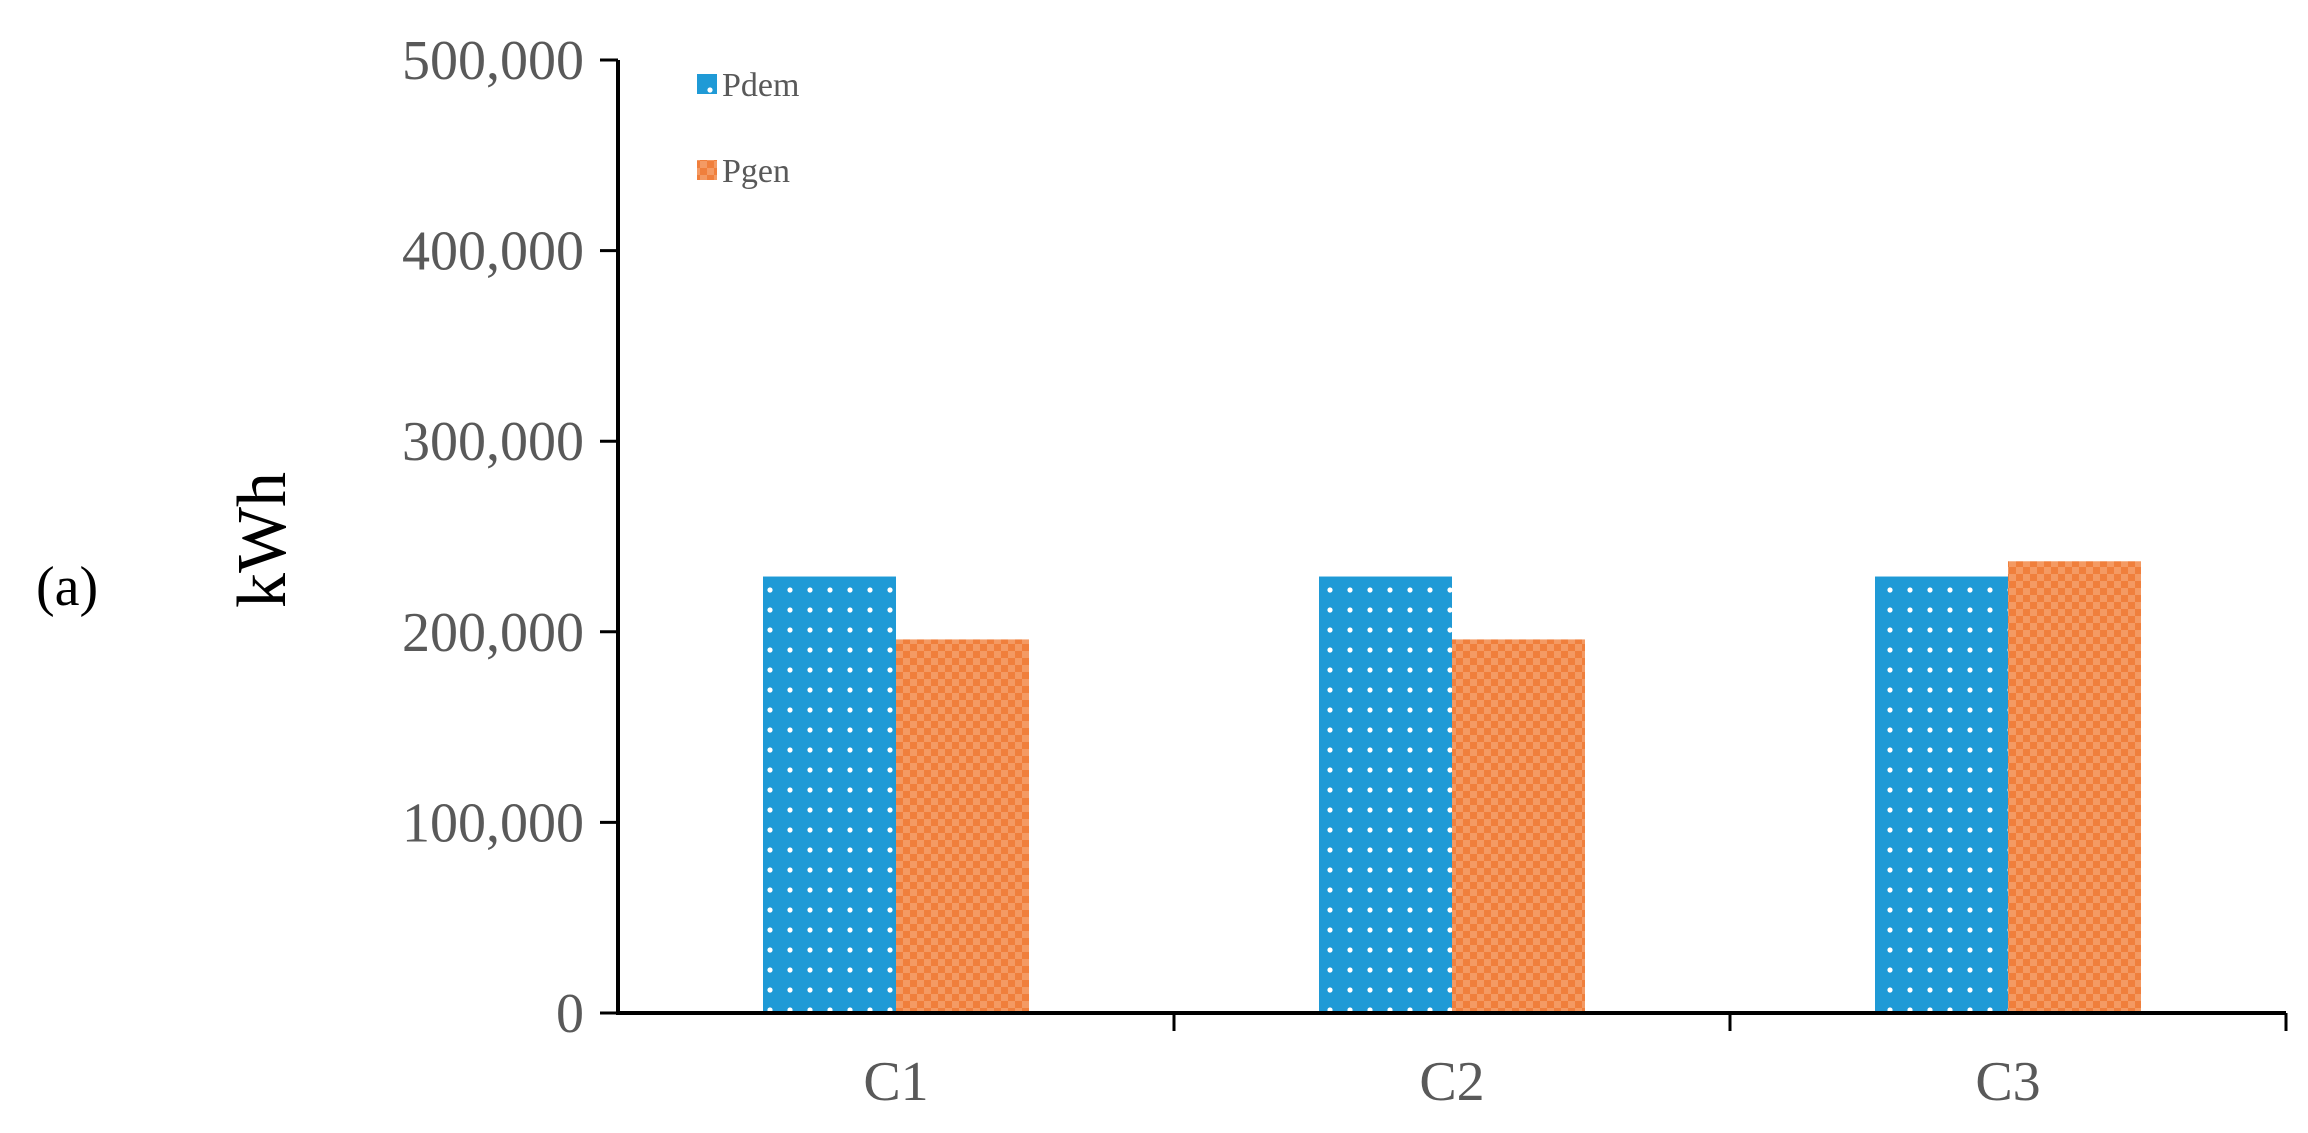 This screenshot has height=1133, width=2308. Describe the element at coordinates (707, 84) in the screenshot. I see `legend-swatch-pdem` at that location.